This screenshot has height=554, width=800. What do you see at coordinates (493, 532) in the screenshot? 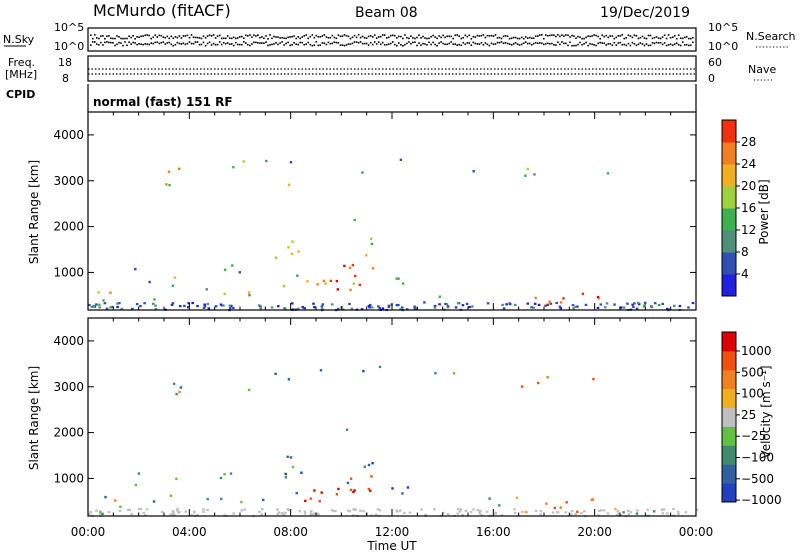
I see `x-tick-label: 16:00` at bounding box center [493, 532].